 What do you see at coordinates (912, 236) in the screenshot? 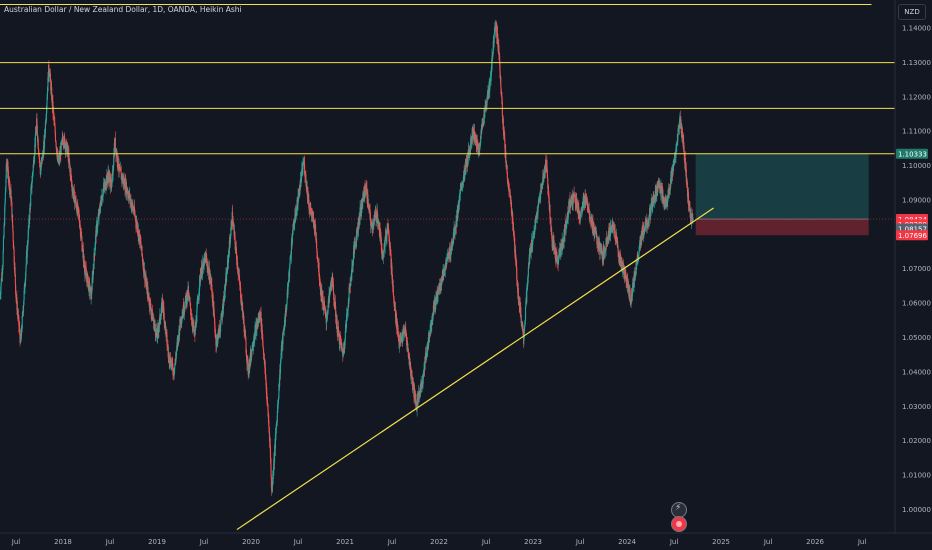
I see `price-label: 1.07696` at bounding box center [912, 236].